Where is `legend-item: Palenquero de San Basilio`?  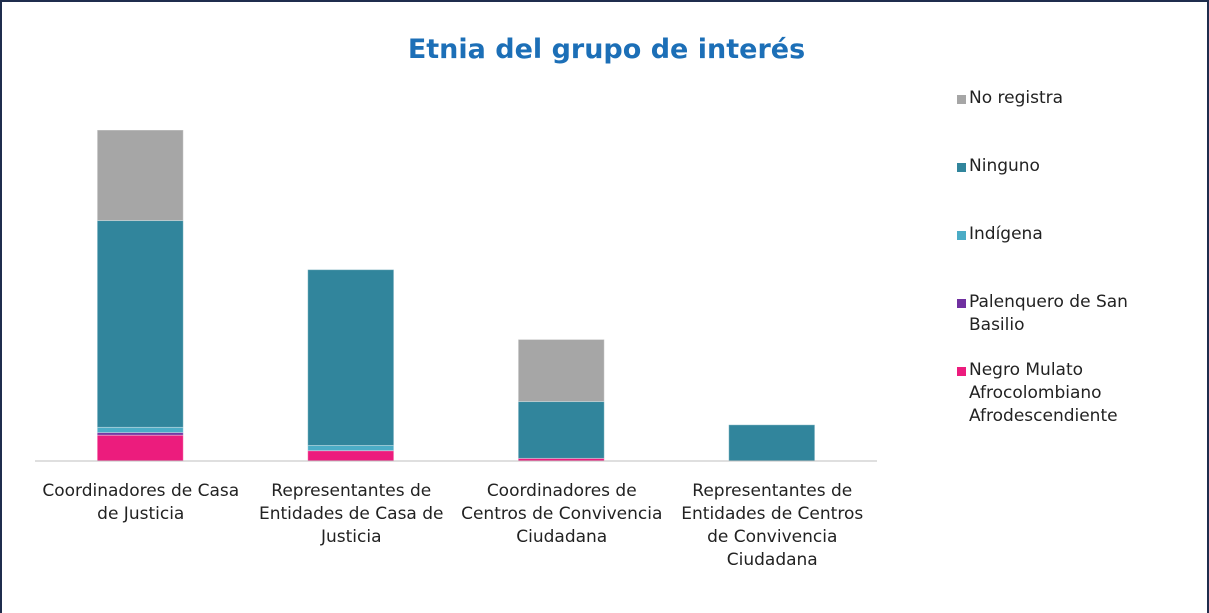
legend-item: Palenquero de San Basilio is located at coordinates (1072, 314).